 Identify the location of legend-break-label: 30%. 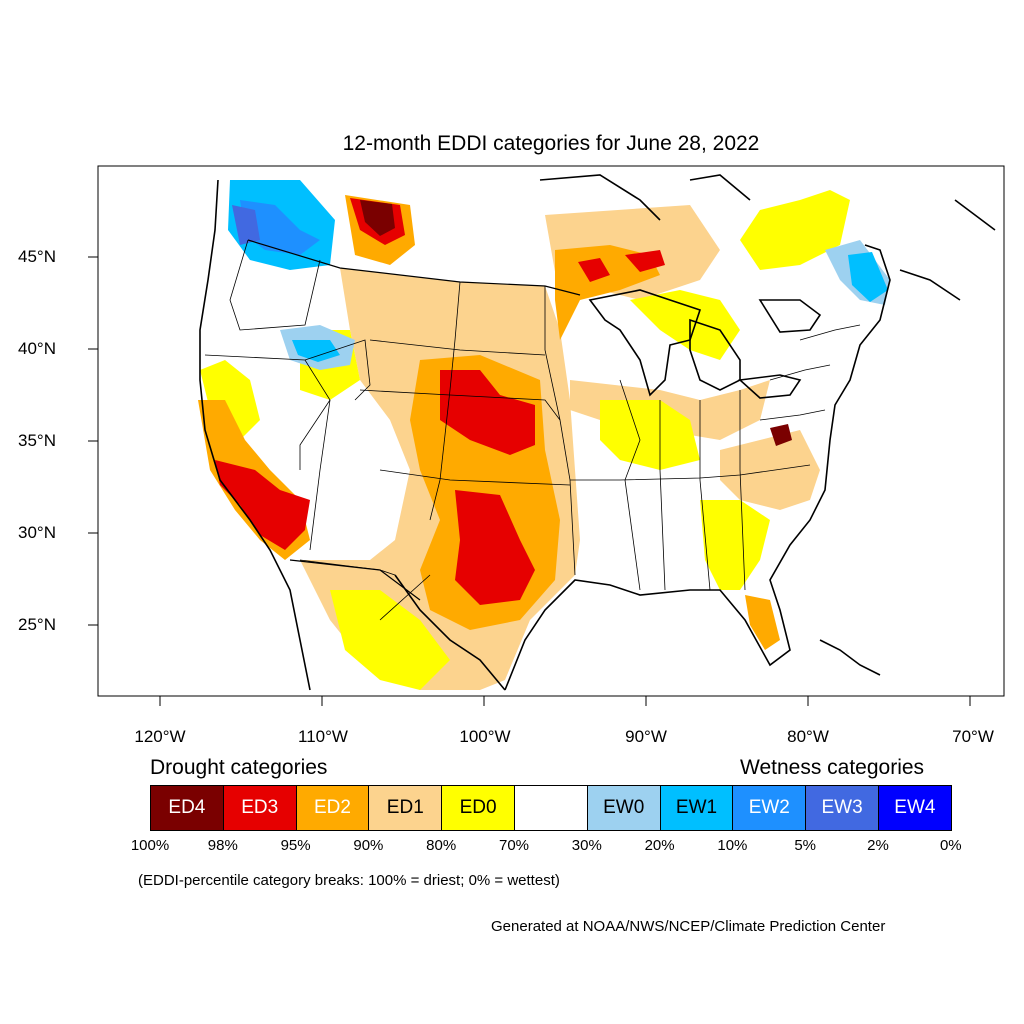
(586, 845).